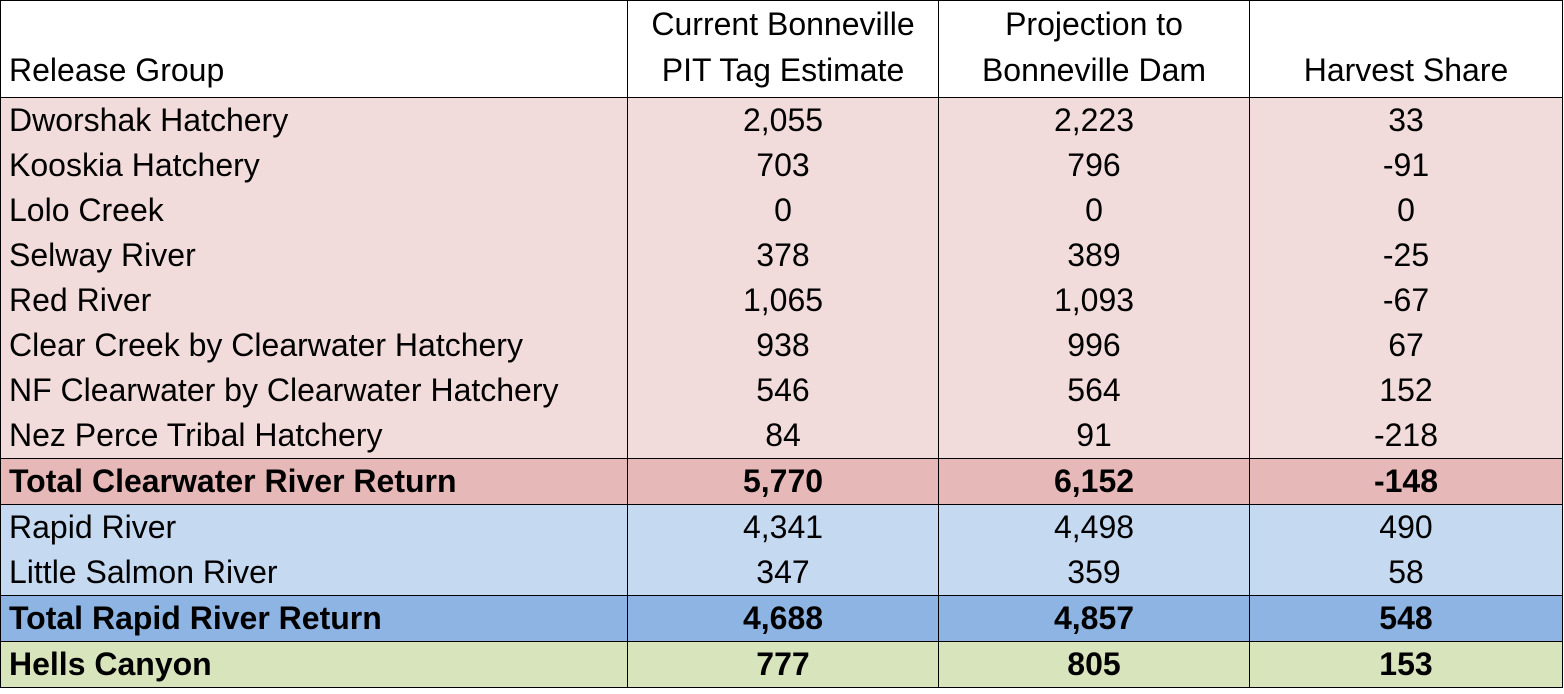 The width and height of the screenshot is (1564, 694). I want to click on table-row: Red River 1,065 1,093 -67, so click(781, 300).